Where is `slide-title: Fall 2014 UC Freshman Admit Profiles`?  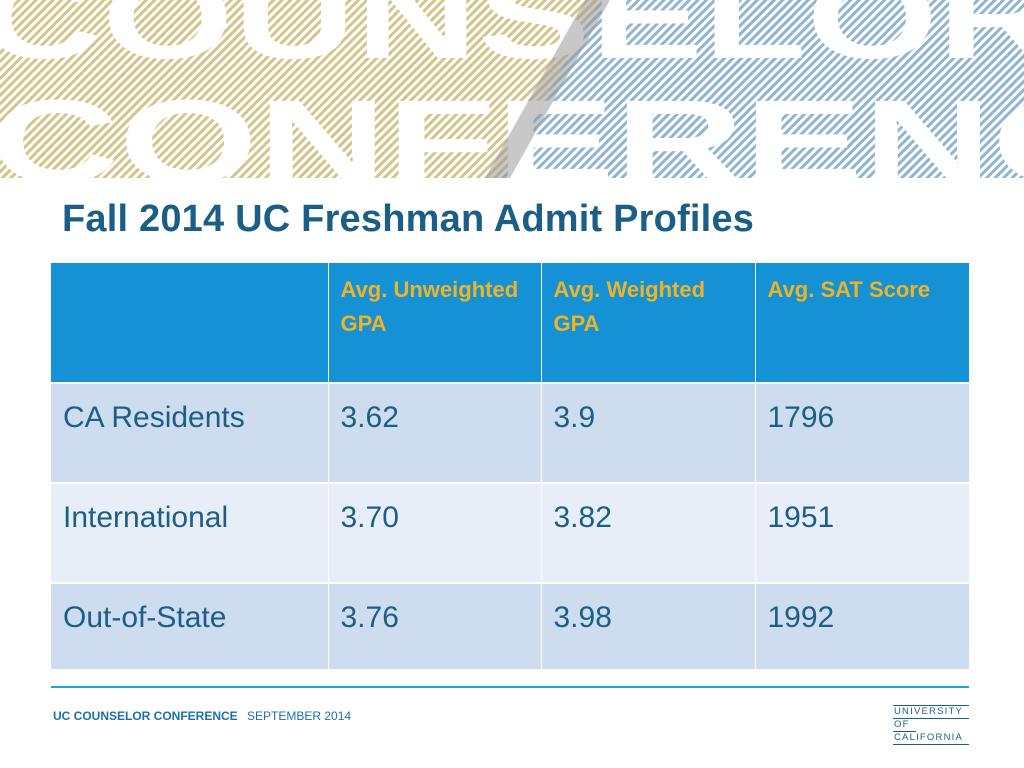 slide-title: Fall 2014 UC Freshman Admit Profiles is located at coordinates (408, 219).